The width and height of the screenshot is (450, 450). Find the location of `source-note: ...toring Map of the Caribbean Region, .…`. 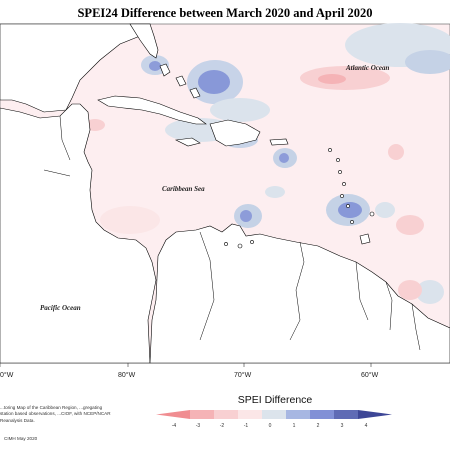

source-note: ...toring Map of the Caribbean Region, .… is located at coordinates (55, 414).